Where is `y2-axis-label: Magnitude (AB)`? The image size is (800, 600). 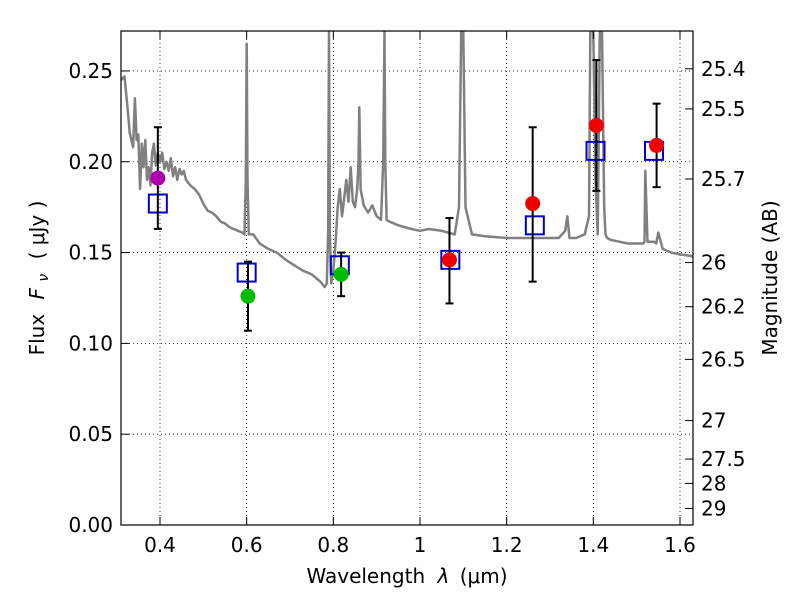 y2-axis-label: Magnitude (AB) is located at coordinates (770, 277).